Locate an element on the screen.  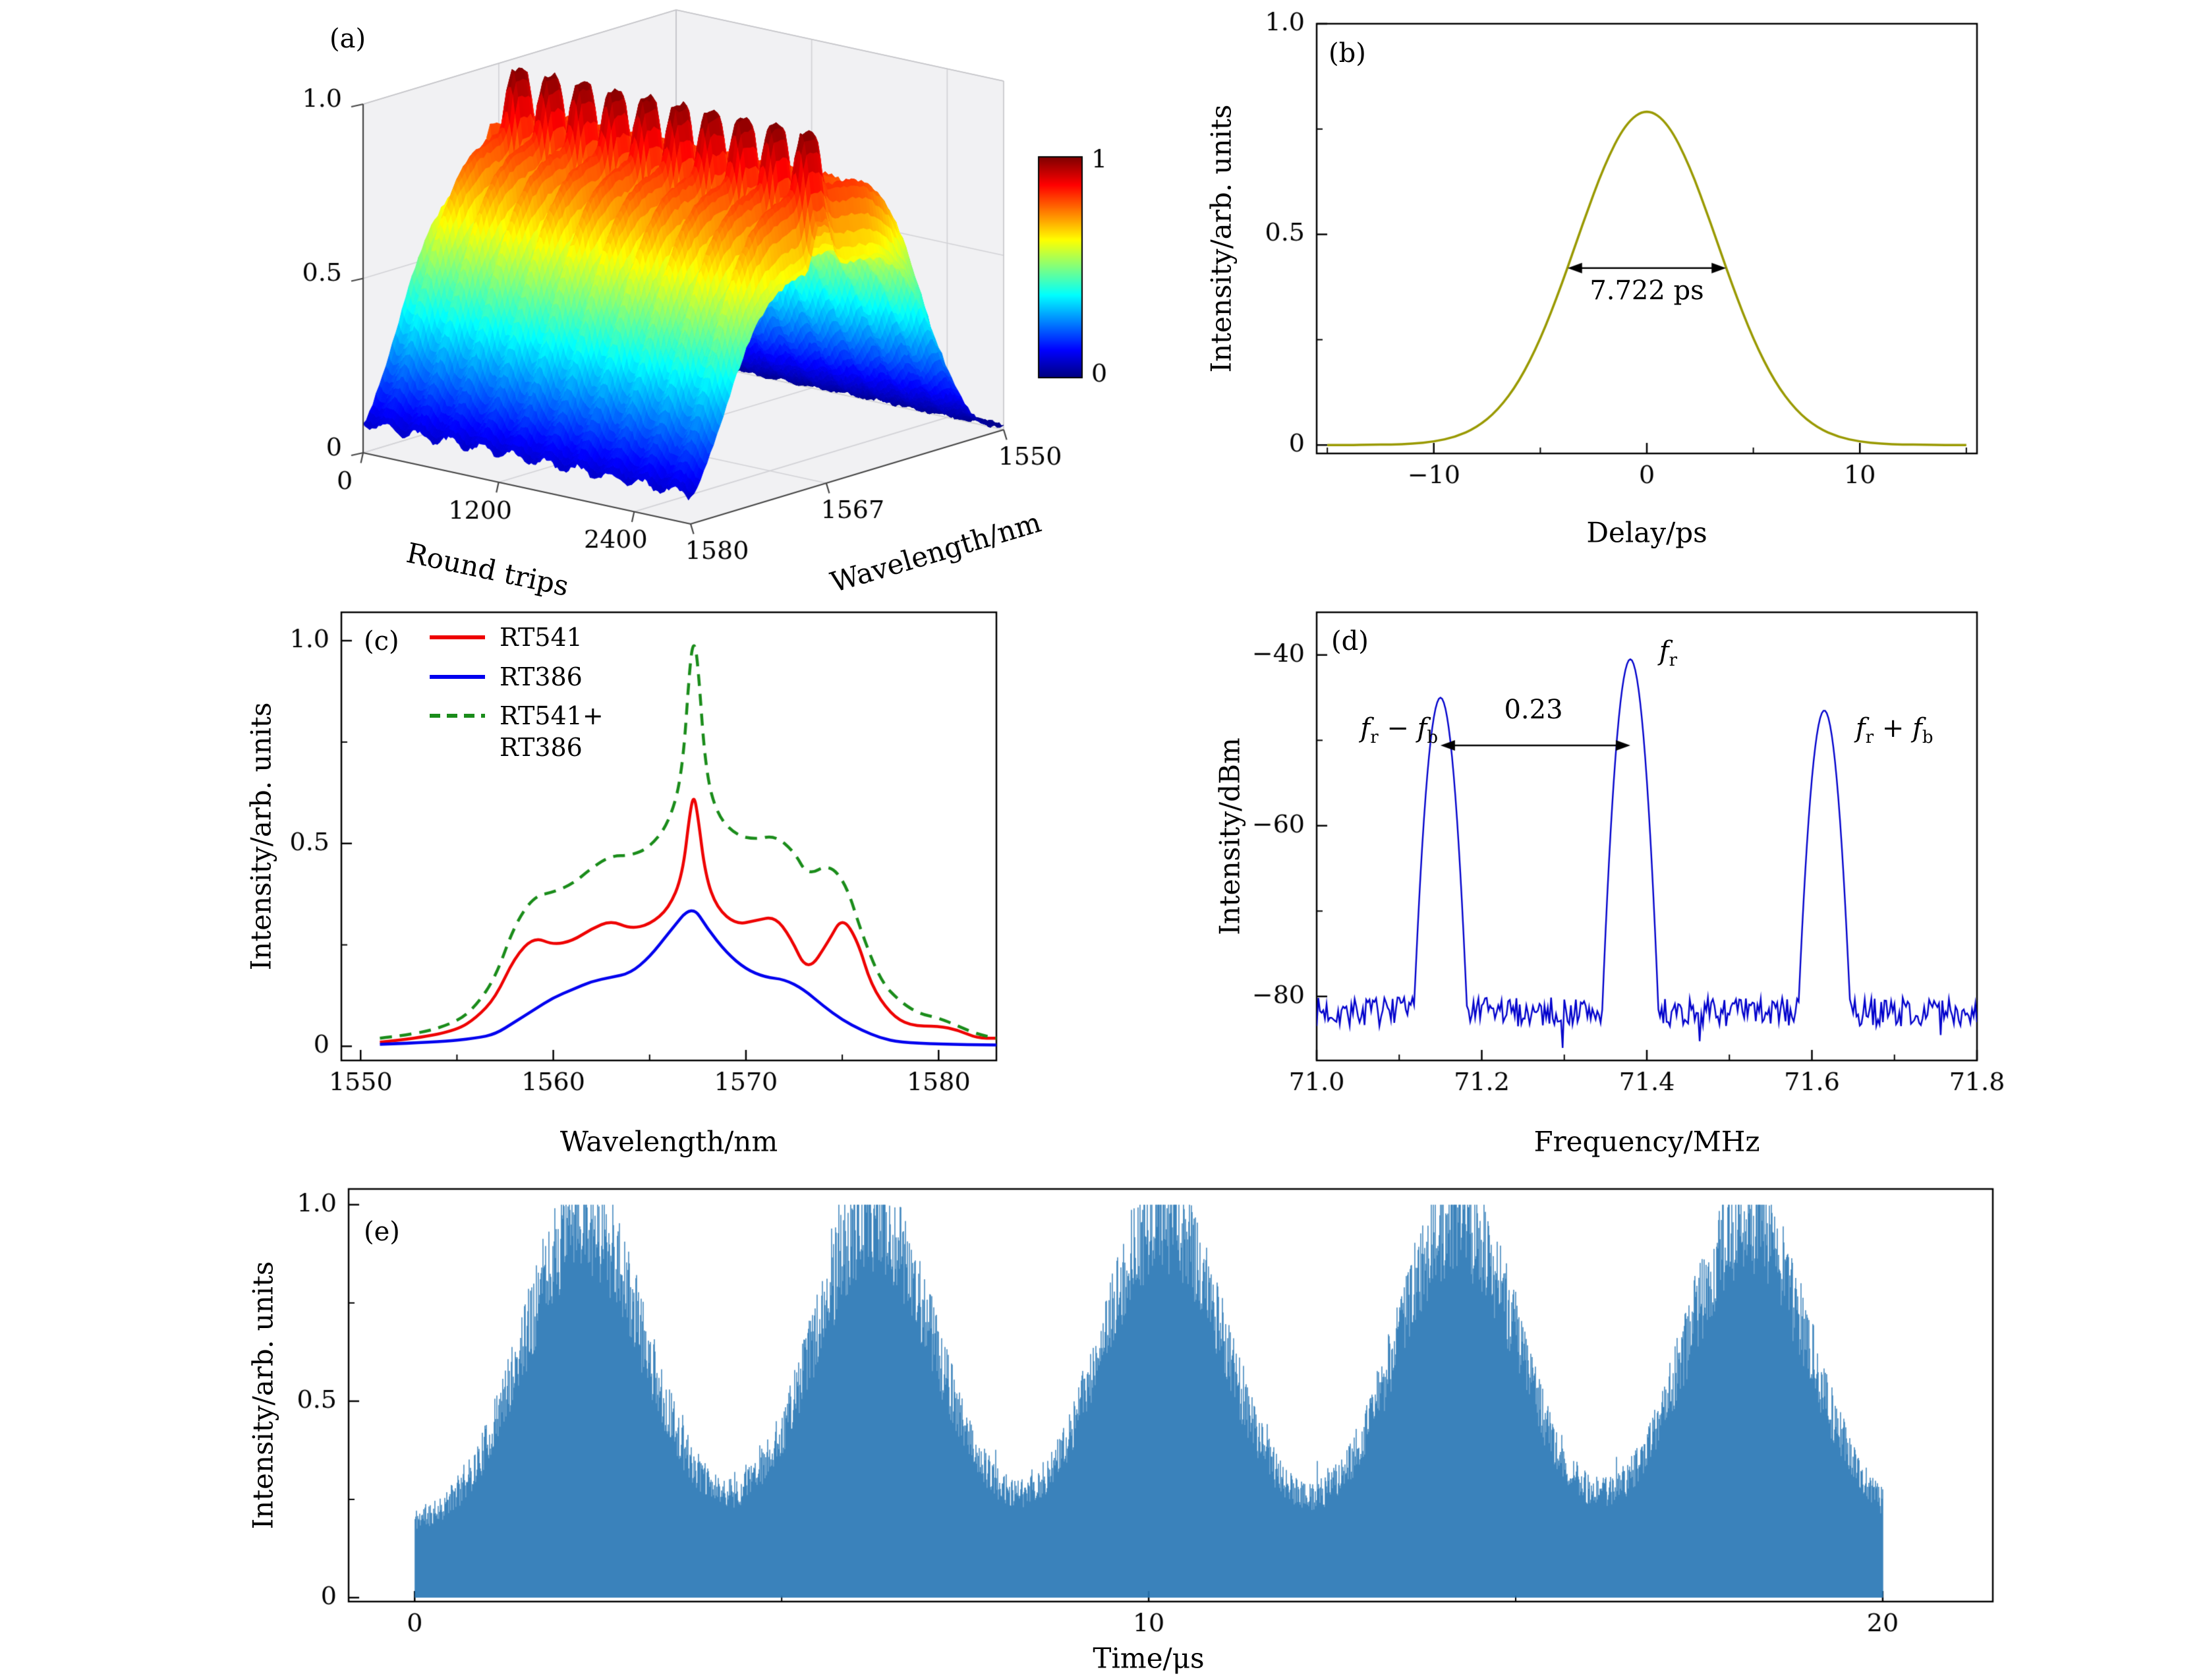
peak-frequency-label: fr + fb is located at coordinates (1894, 729).